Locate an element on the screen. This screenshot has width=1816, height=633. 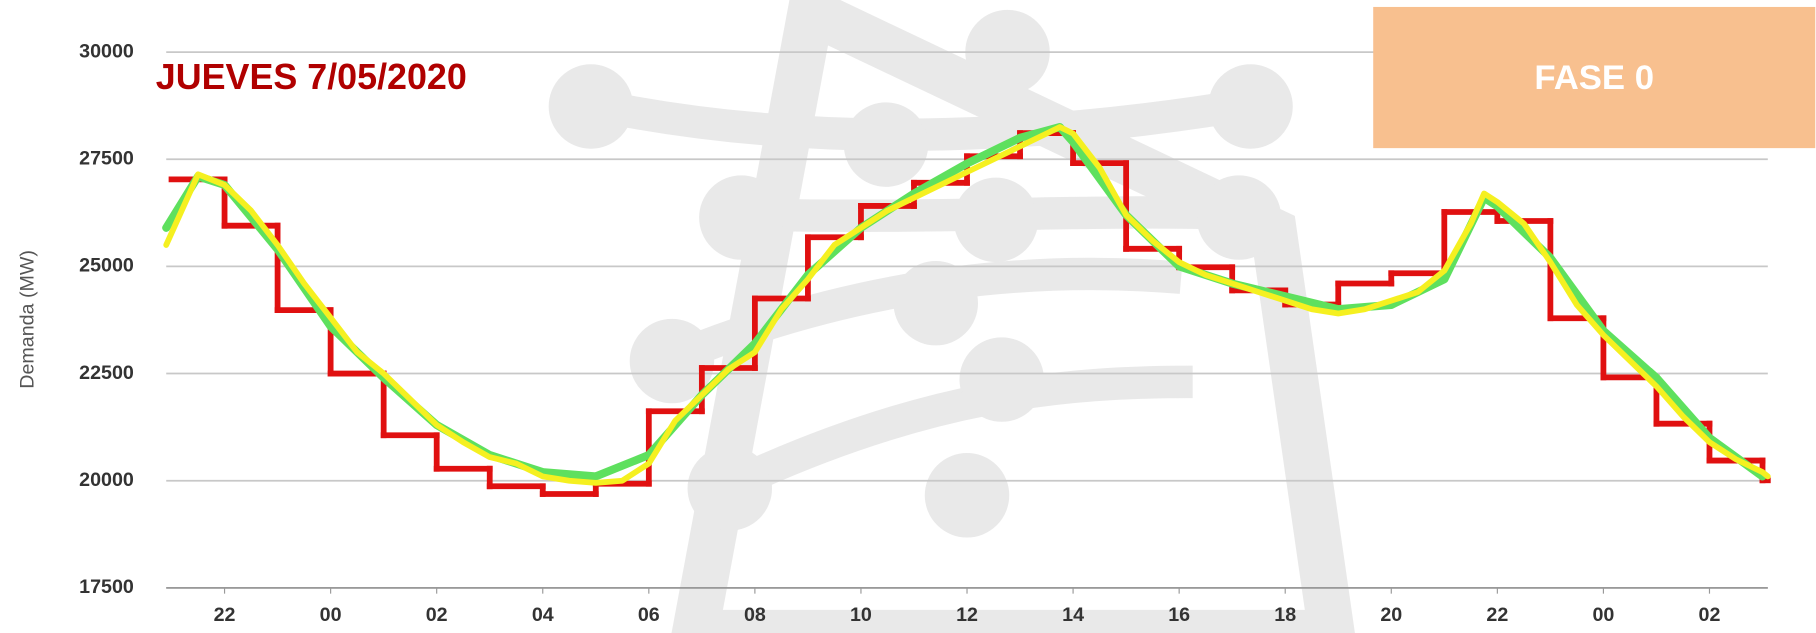
phase-label: FASE 0 is located at coordinates (1594, 78).